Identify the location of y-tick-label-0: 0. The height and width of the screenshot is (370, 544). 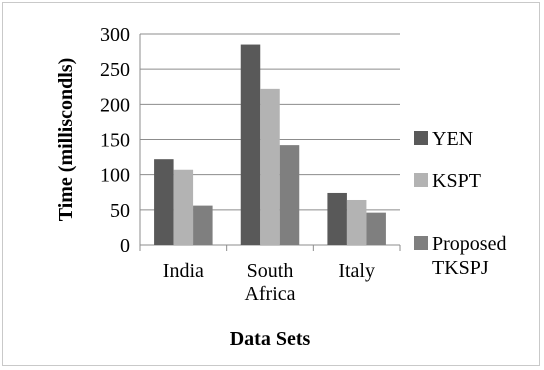
(125, 246).